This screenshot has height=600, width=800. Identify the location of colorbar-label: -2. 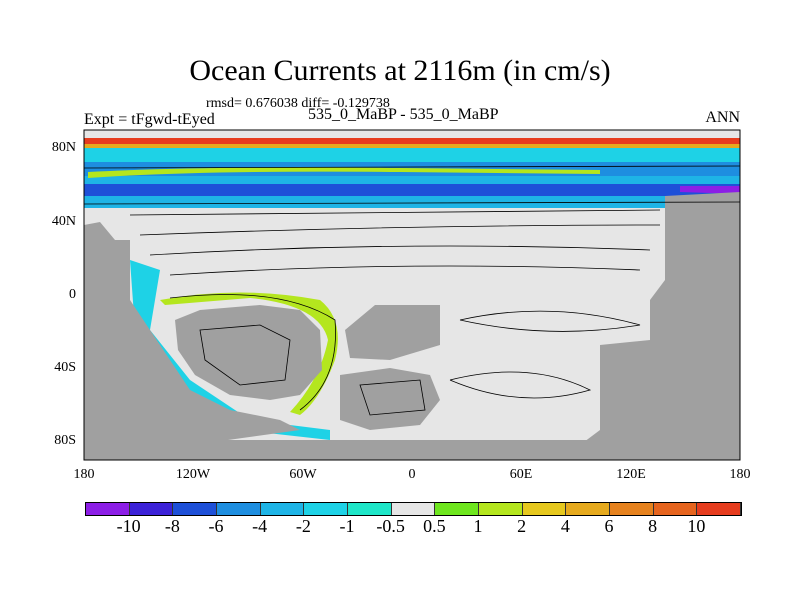
(303, 526).